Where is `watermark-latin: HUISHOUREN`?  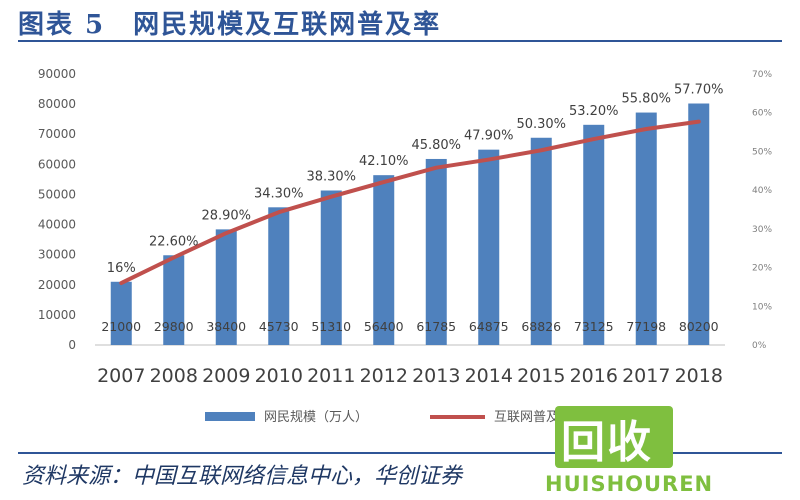 watermark-latin: HUISHOUREN is located at coordinates (629, 484).